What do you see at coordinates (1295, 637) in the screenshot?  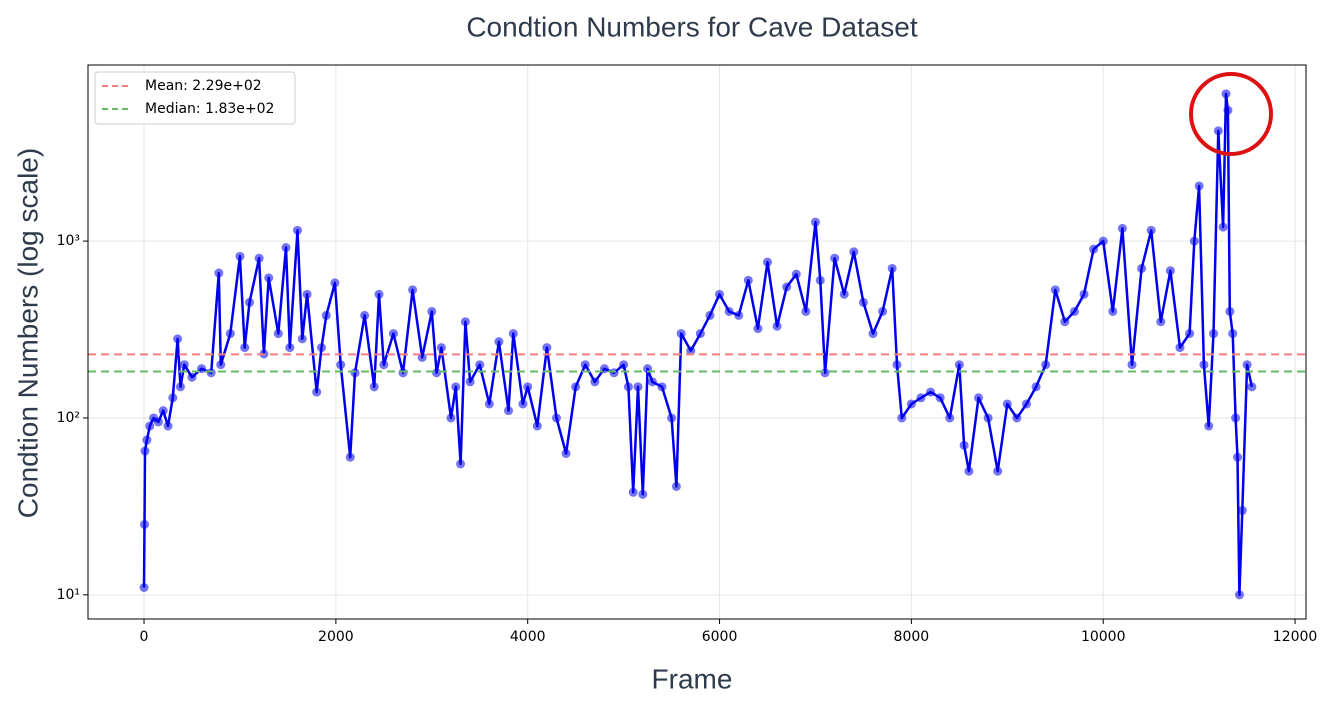 I see `x-tick-label: 12000` at bounding box center [1295, 637].